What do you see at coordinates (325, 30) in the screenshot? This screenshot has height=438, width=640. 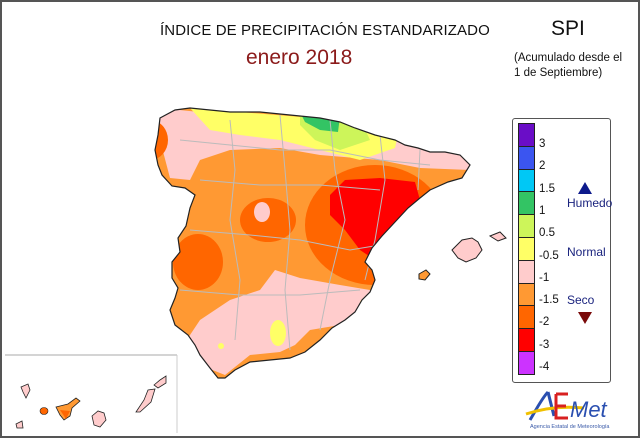 I see `map-title: ÍNDICE DE PRECIPITACIÓN ESTANDARIZADO` at bounding box center [325, 30].